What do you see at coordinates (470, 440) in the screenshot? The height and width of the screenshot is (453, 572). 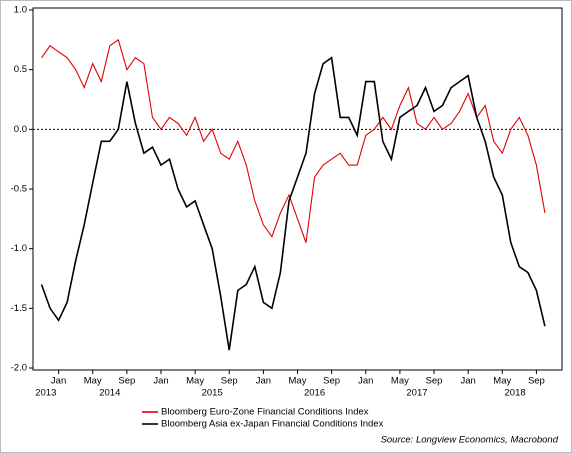 I see `source-note: Source: Longview Economics, Macrobond` at bounding box center [470, 440].